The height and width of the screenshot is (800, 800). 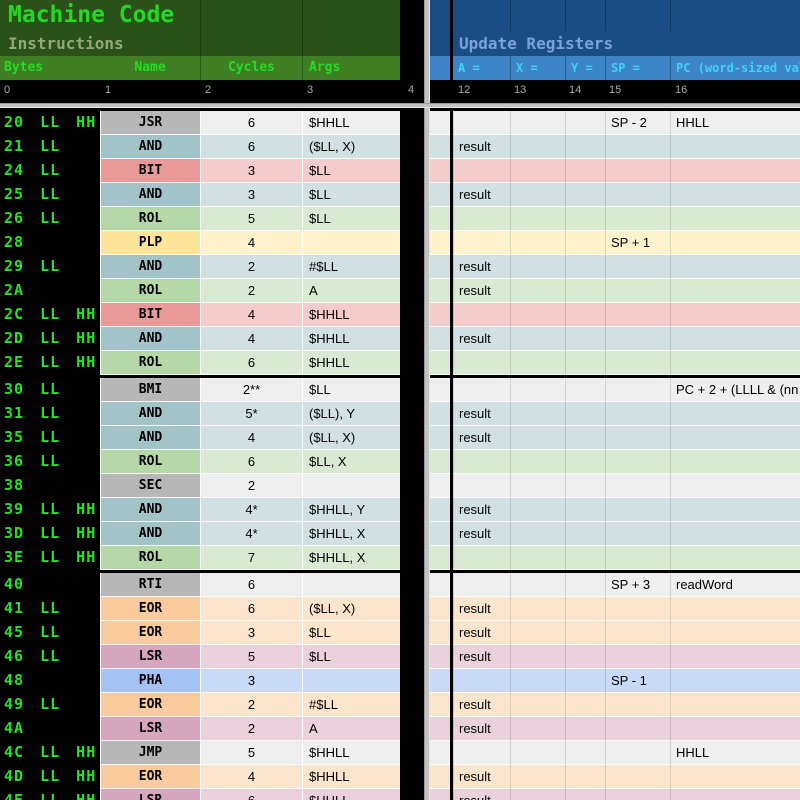 What do you see at coordinates (108, 90) in the screenshot?
I see `ruler-col-1: 1` at bounding box center [108, 90].